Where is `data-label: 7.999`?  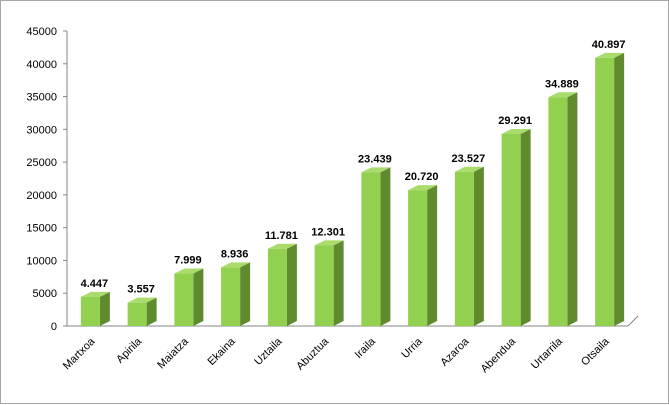
data-label: 7.999 is located at coordinates (188, 261).